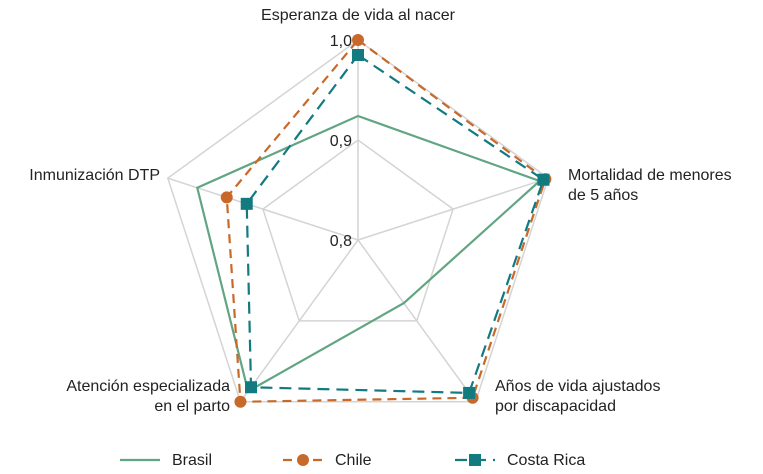 The image size is (763, 474). Describe the element at coordinates (341, 141) in the screenshot. I see `tick-label: 0,9` at that location.